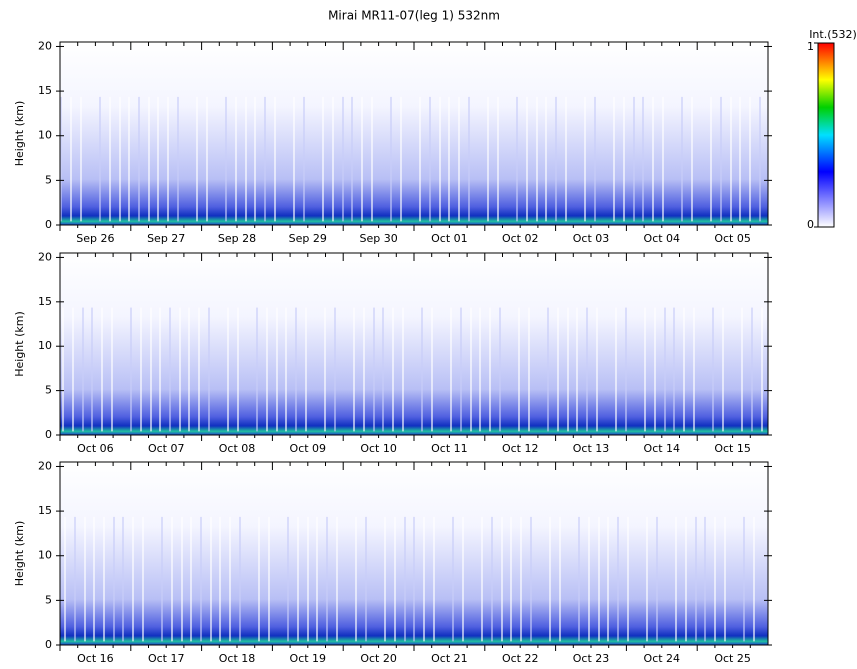 Image resolution: width=857 pixels, height=669 pixels. What do you see at coordinates (45, 510) in the screenshot?
I see `y-tick-label: 15` at bounding box center [45, 510].